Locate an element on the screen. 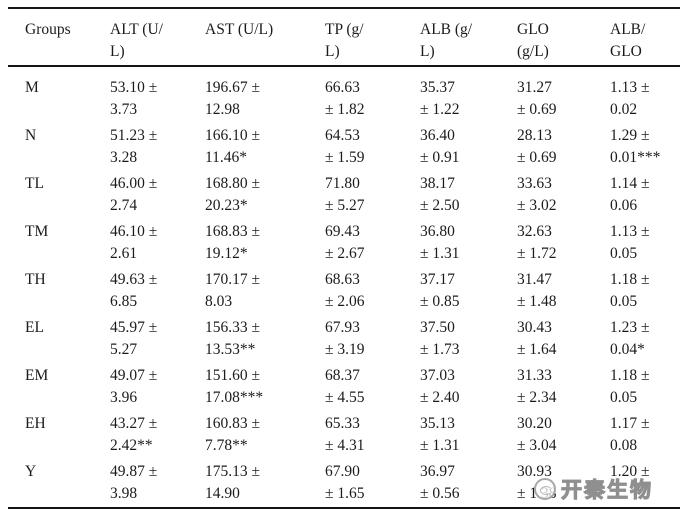 The width and height of the screenshot is (688, 521). cell-group: EL is located at coordinates (34, 327).